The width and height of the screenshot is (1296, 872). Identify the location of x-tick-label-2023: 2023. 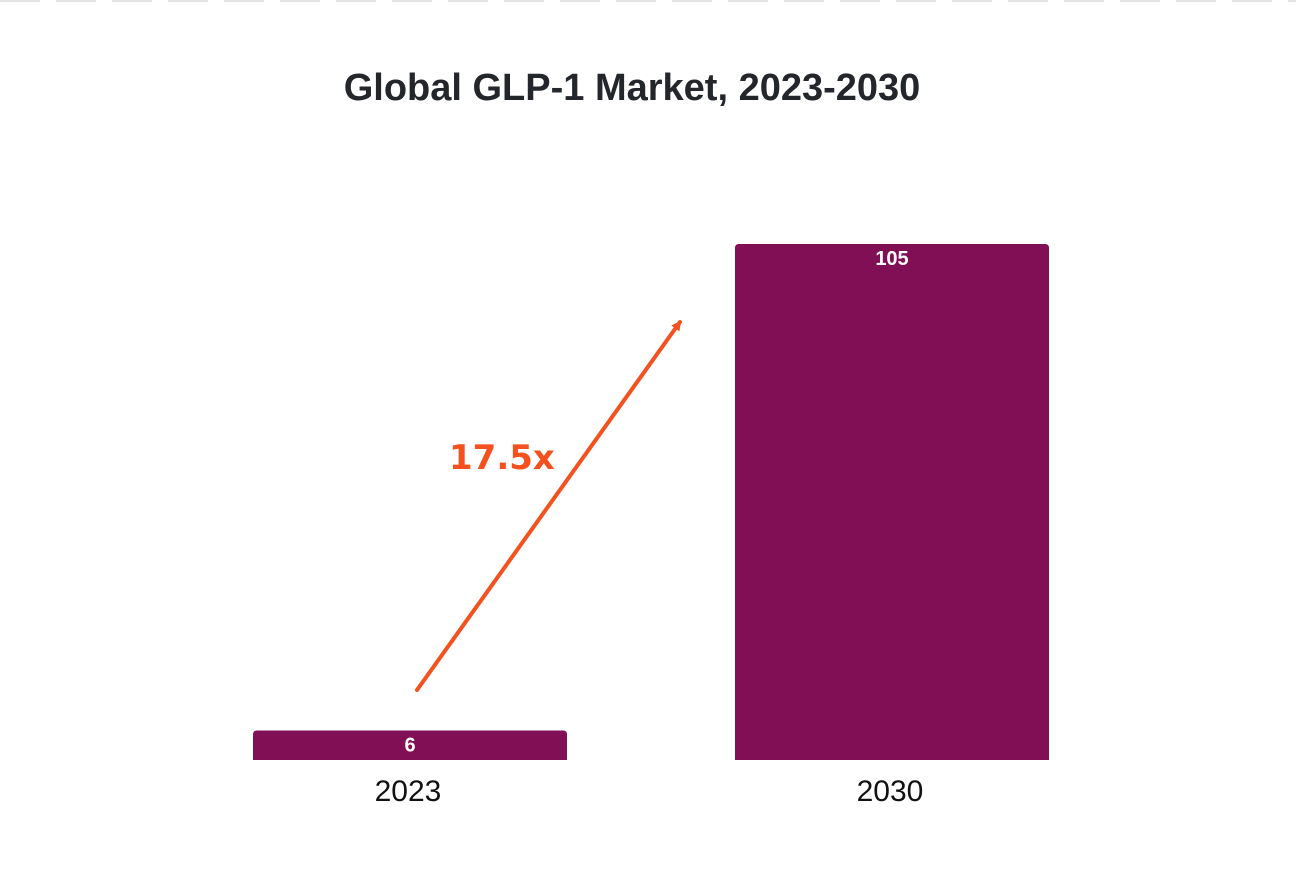
(408, 791).